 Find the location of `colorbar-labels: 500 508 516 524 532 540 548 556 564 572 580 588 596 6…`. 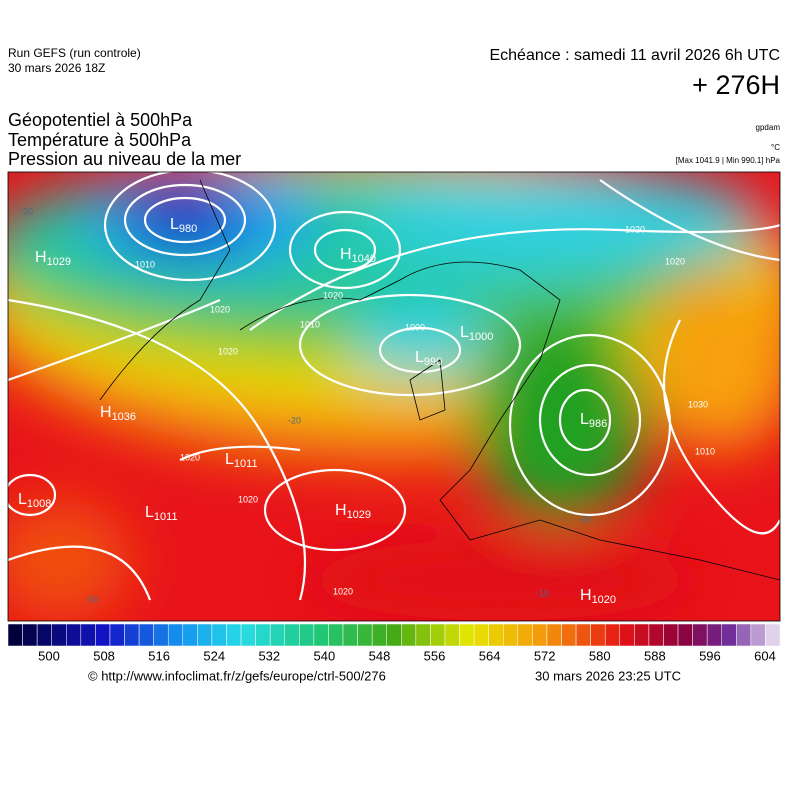

colorbar-labels: 500 508 516 524 532 540 548 556 564 572 580 588 596 6… is located at coordinates (407, 655).